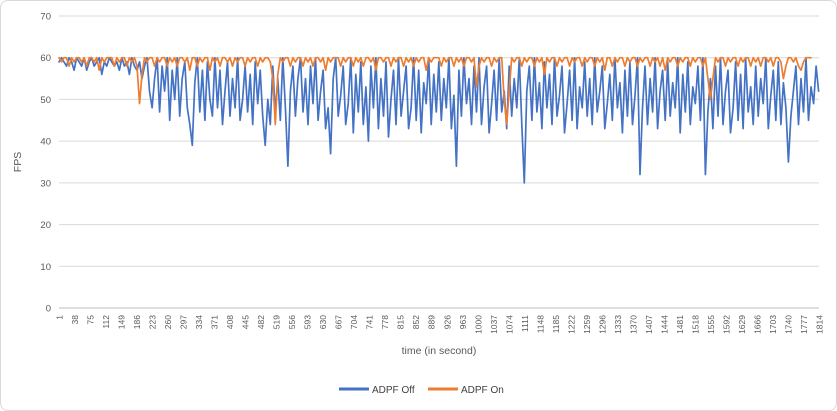 The height and width of the screenshot is (411, 837). Describe the element at coordinates (788, 324) in the screenshot. I see `x-tick-1740: 1740` at that location.